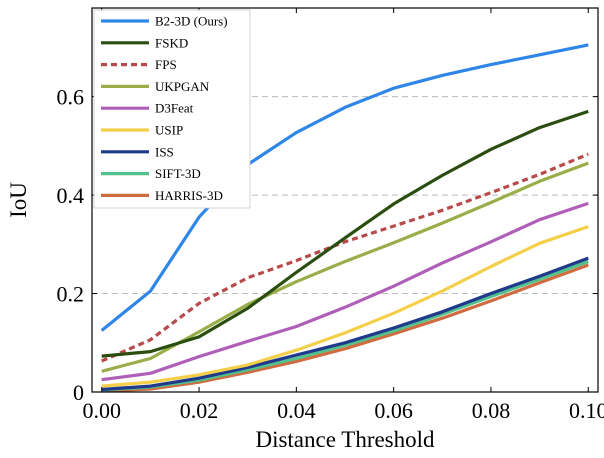 This screenshot has width=604, height=458. Describe the element at coordinates (101, 410) in the screenshot. I see `x-tick-label: 0.00` at that location.